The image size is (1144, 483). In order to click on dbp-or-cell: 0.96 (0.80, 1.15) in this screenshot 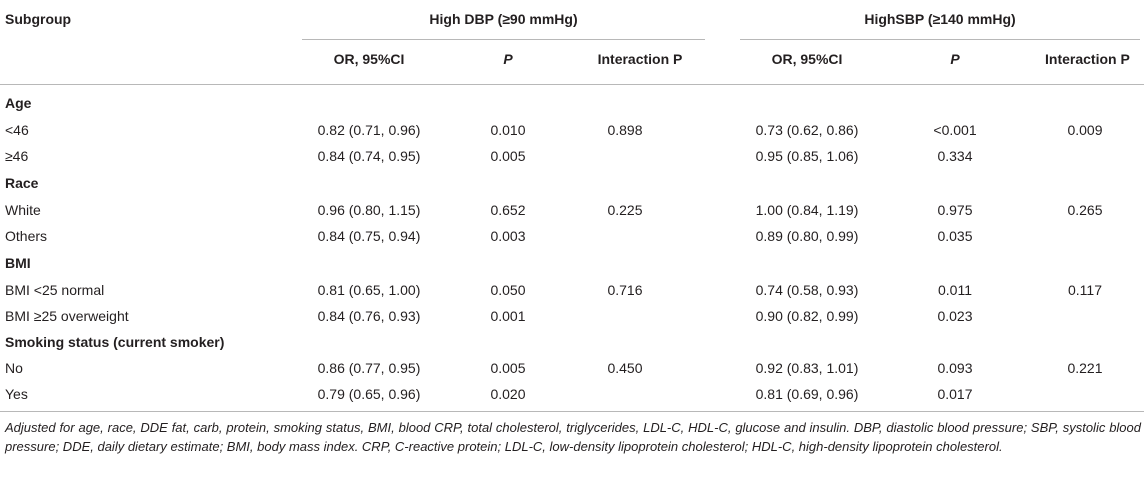, I will do `click(369, 210)`.